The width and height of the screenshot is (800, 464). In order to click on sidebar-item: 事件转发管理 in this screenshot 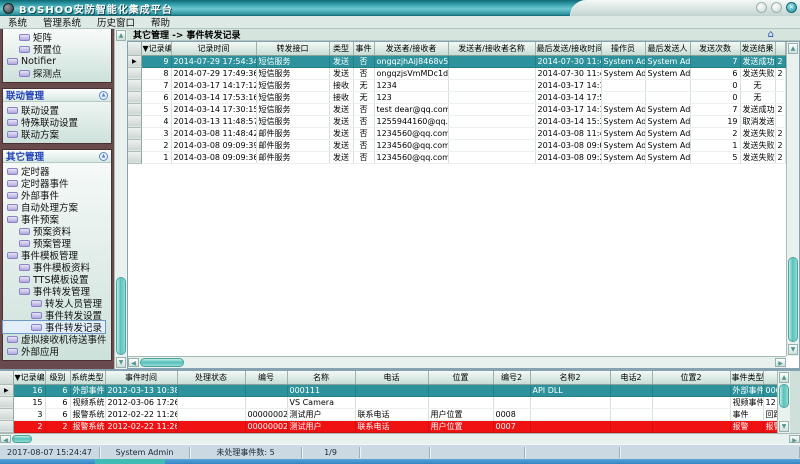, I will do `click(48, 291)`.